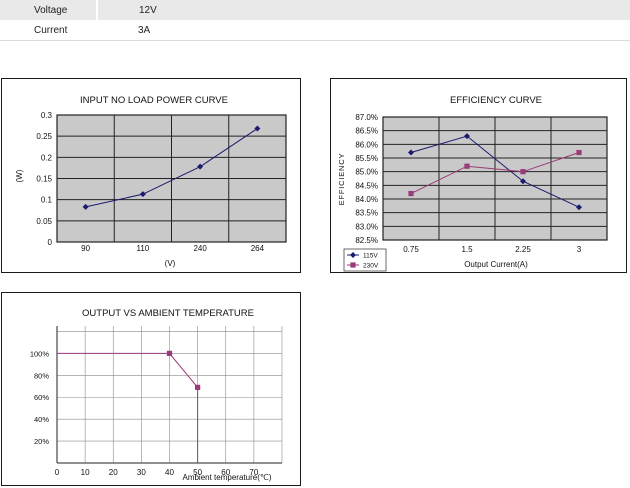 The width and height of the screenshot is (630, 488). Describe the element at coordinates (144, 30) in the screenshot. I see `spec-value: 3A` at that location.